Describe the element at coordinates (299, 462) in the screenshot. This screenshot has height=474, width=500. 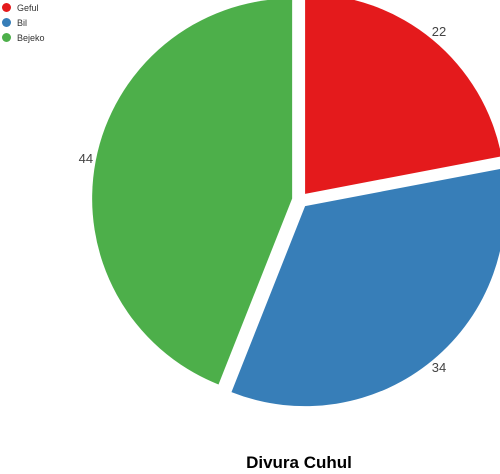
I see `chart-title: Divura Cuhul` at that location.